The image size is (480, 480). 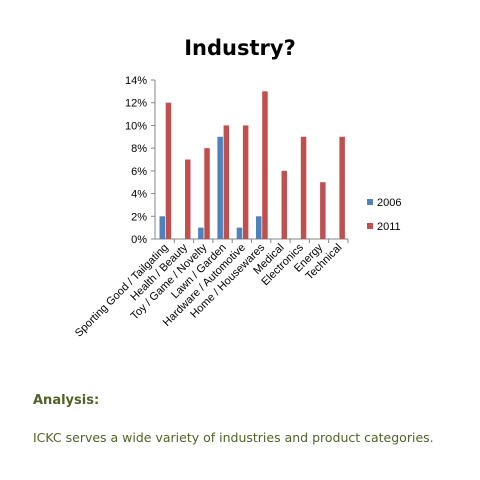 What do you see at coordinates (139, 149) in the screenshot?
I see `y-tick-label: 8%` at bounding box center [139, 149].